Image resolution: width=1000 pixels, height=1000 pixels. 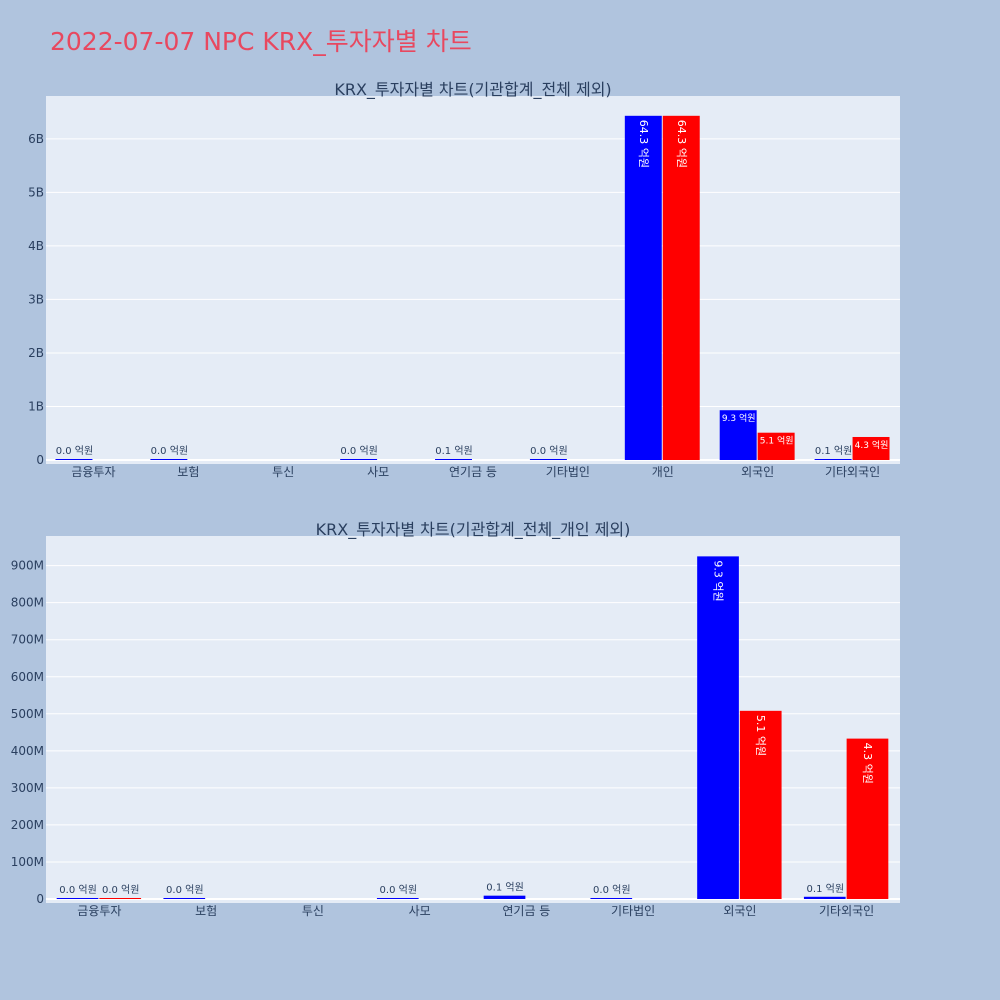 I want to click on y-tick-label: 700M, so click(x=27, y=640).